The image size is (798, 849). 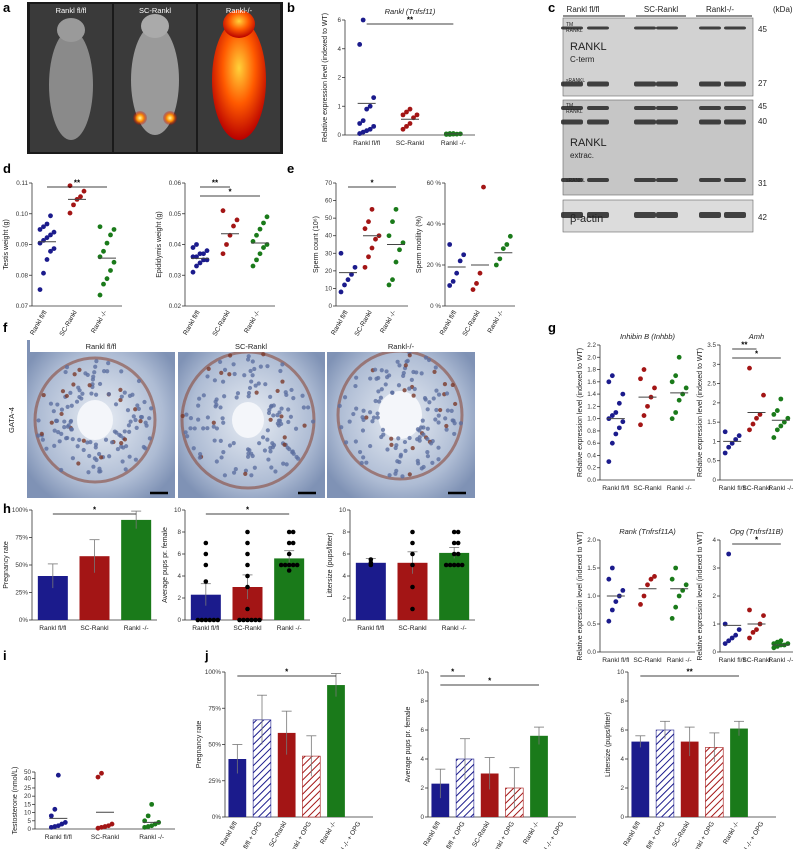 I want to click on y-tick-label: 2.5, so click(x=711, y=384).